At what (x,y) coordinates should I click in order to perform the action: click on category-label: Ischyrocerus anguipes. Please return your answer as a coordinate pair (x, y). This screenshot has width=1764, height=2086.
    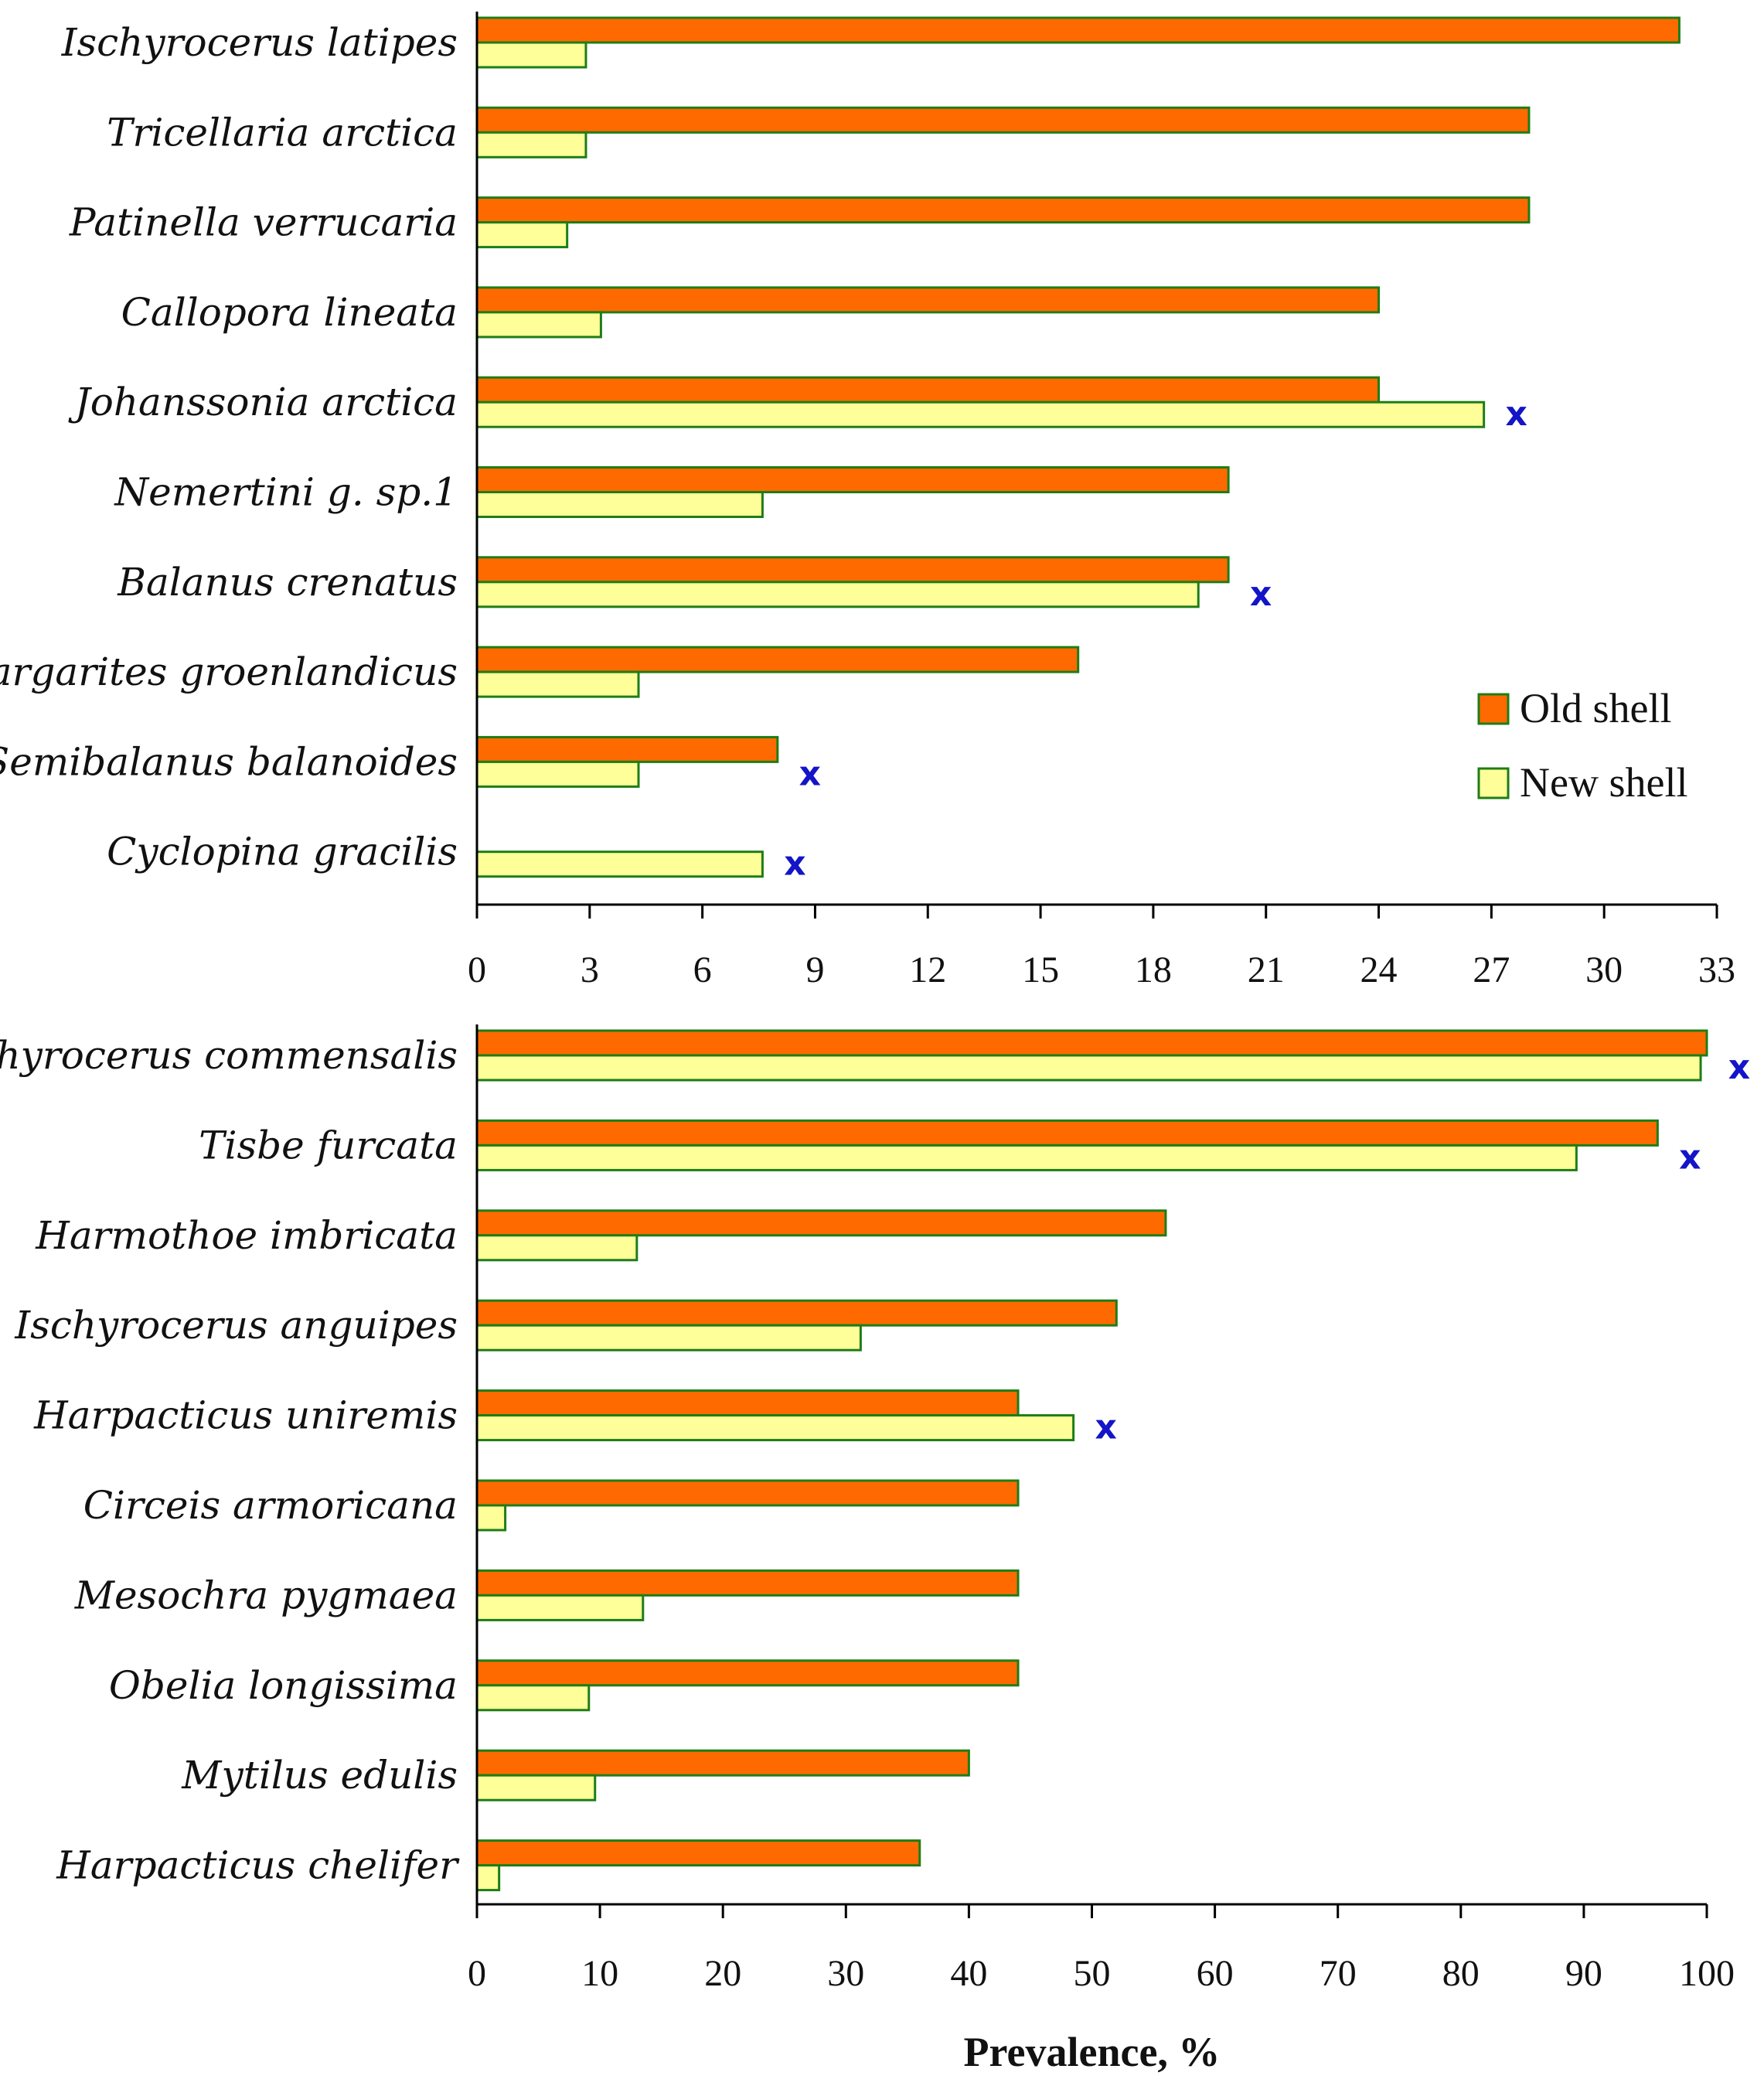
    Looking at the image, I should click on (236, 1325).